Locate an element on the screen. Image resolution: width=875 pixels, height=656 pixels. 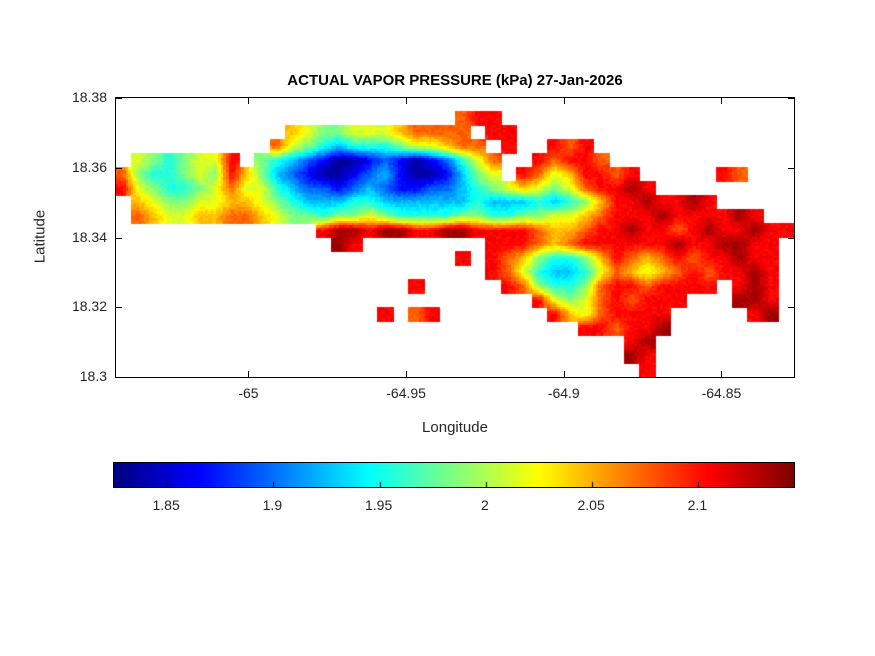
figure-title: ACTUAL VAPOR PRESSURE (kPa) 27-Jan-2026 is located at coordinates (455, 80).